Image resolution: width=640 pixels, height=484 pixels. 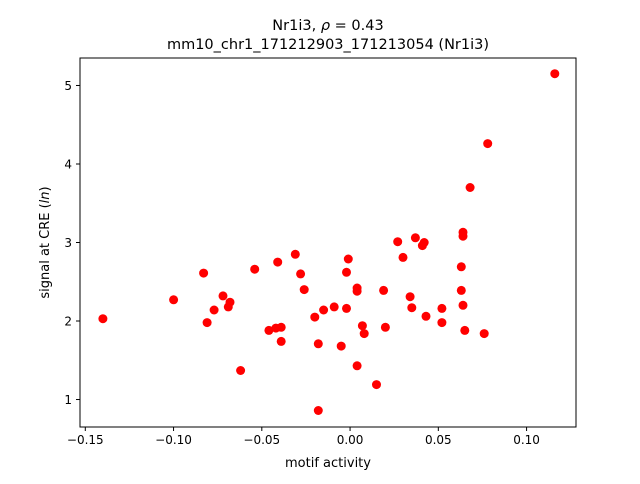 I want to click on x-axis-ticks: −0.15 −0.10 −0.05 0.00 0.05 0.10, so click(x=303, y=437).